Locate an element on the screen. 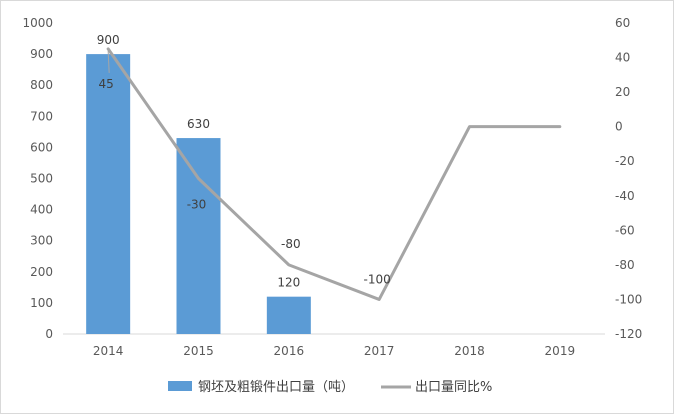 The height and width of the screenshot is (415, 674). y-right-tick-label: -80 is located at coordinates (625, 265).